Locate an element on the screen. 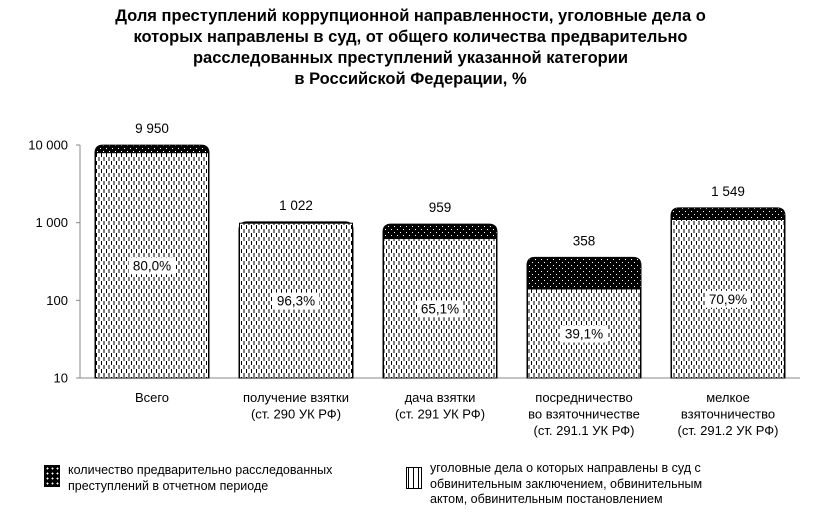 Image resolution: width=821 pixels, height=519 pixels. legend-label-line: актом, обвинительным постановлением is located at coordinates (546, 499).